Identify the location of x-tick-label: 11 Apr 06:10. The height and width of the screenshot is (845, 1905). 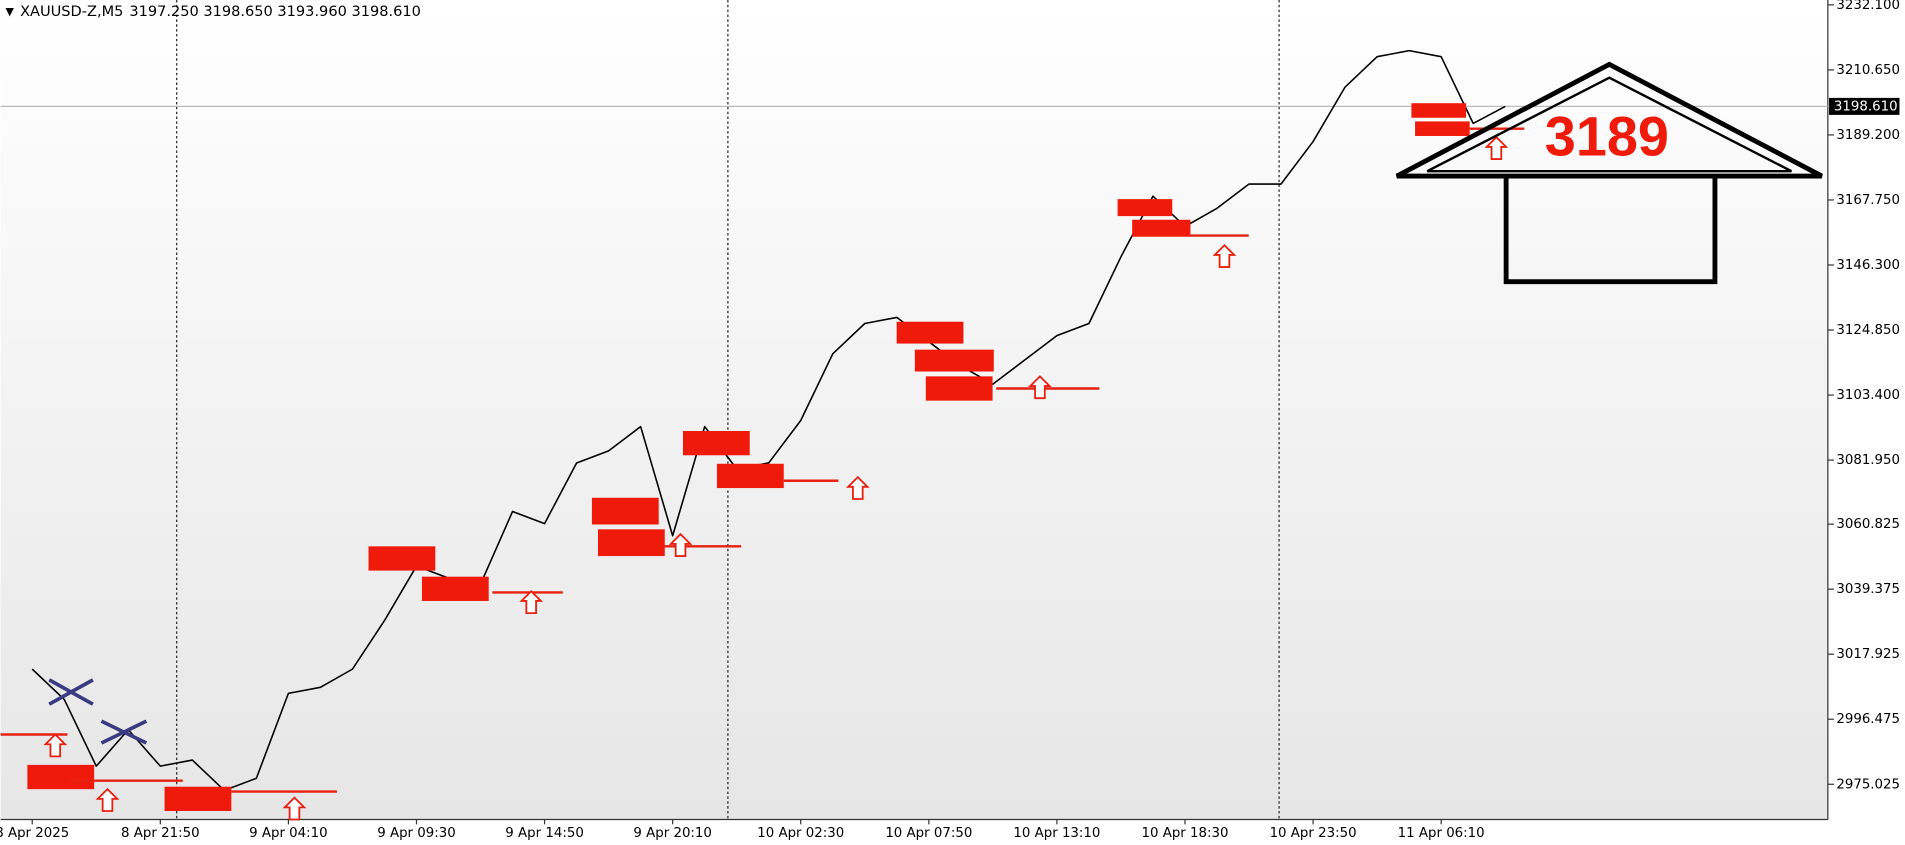
(1441, 833).